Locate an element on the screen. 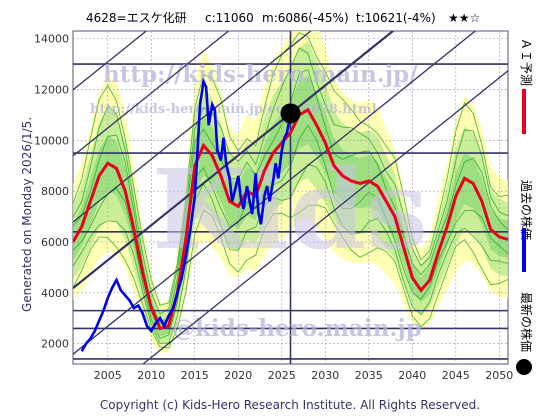 This screenshot has width=560, height=420. y-tick-label-10000: 10000 is located at coordinates (51, 140).